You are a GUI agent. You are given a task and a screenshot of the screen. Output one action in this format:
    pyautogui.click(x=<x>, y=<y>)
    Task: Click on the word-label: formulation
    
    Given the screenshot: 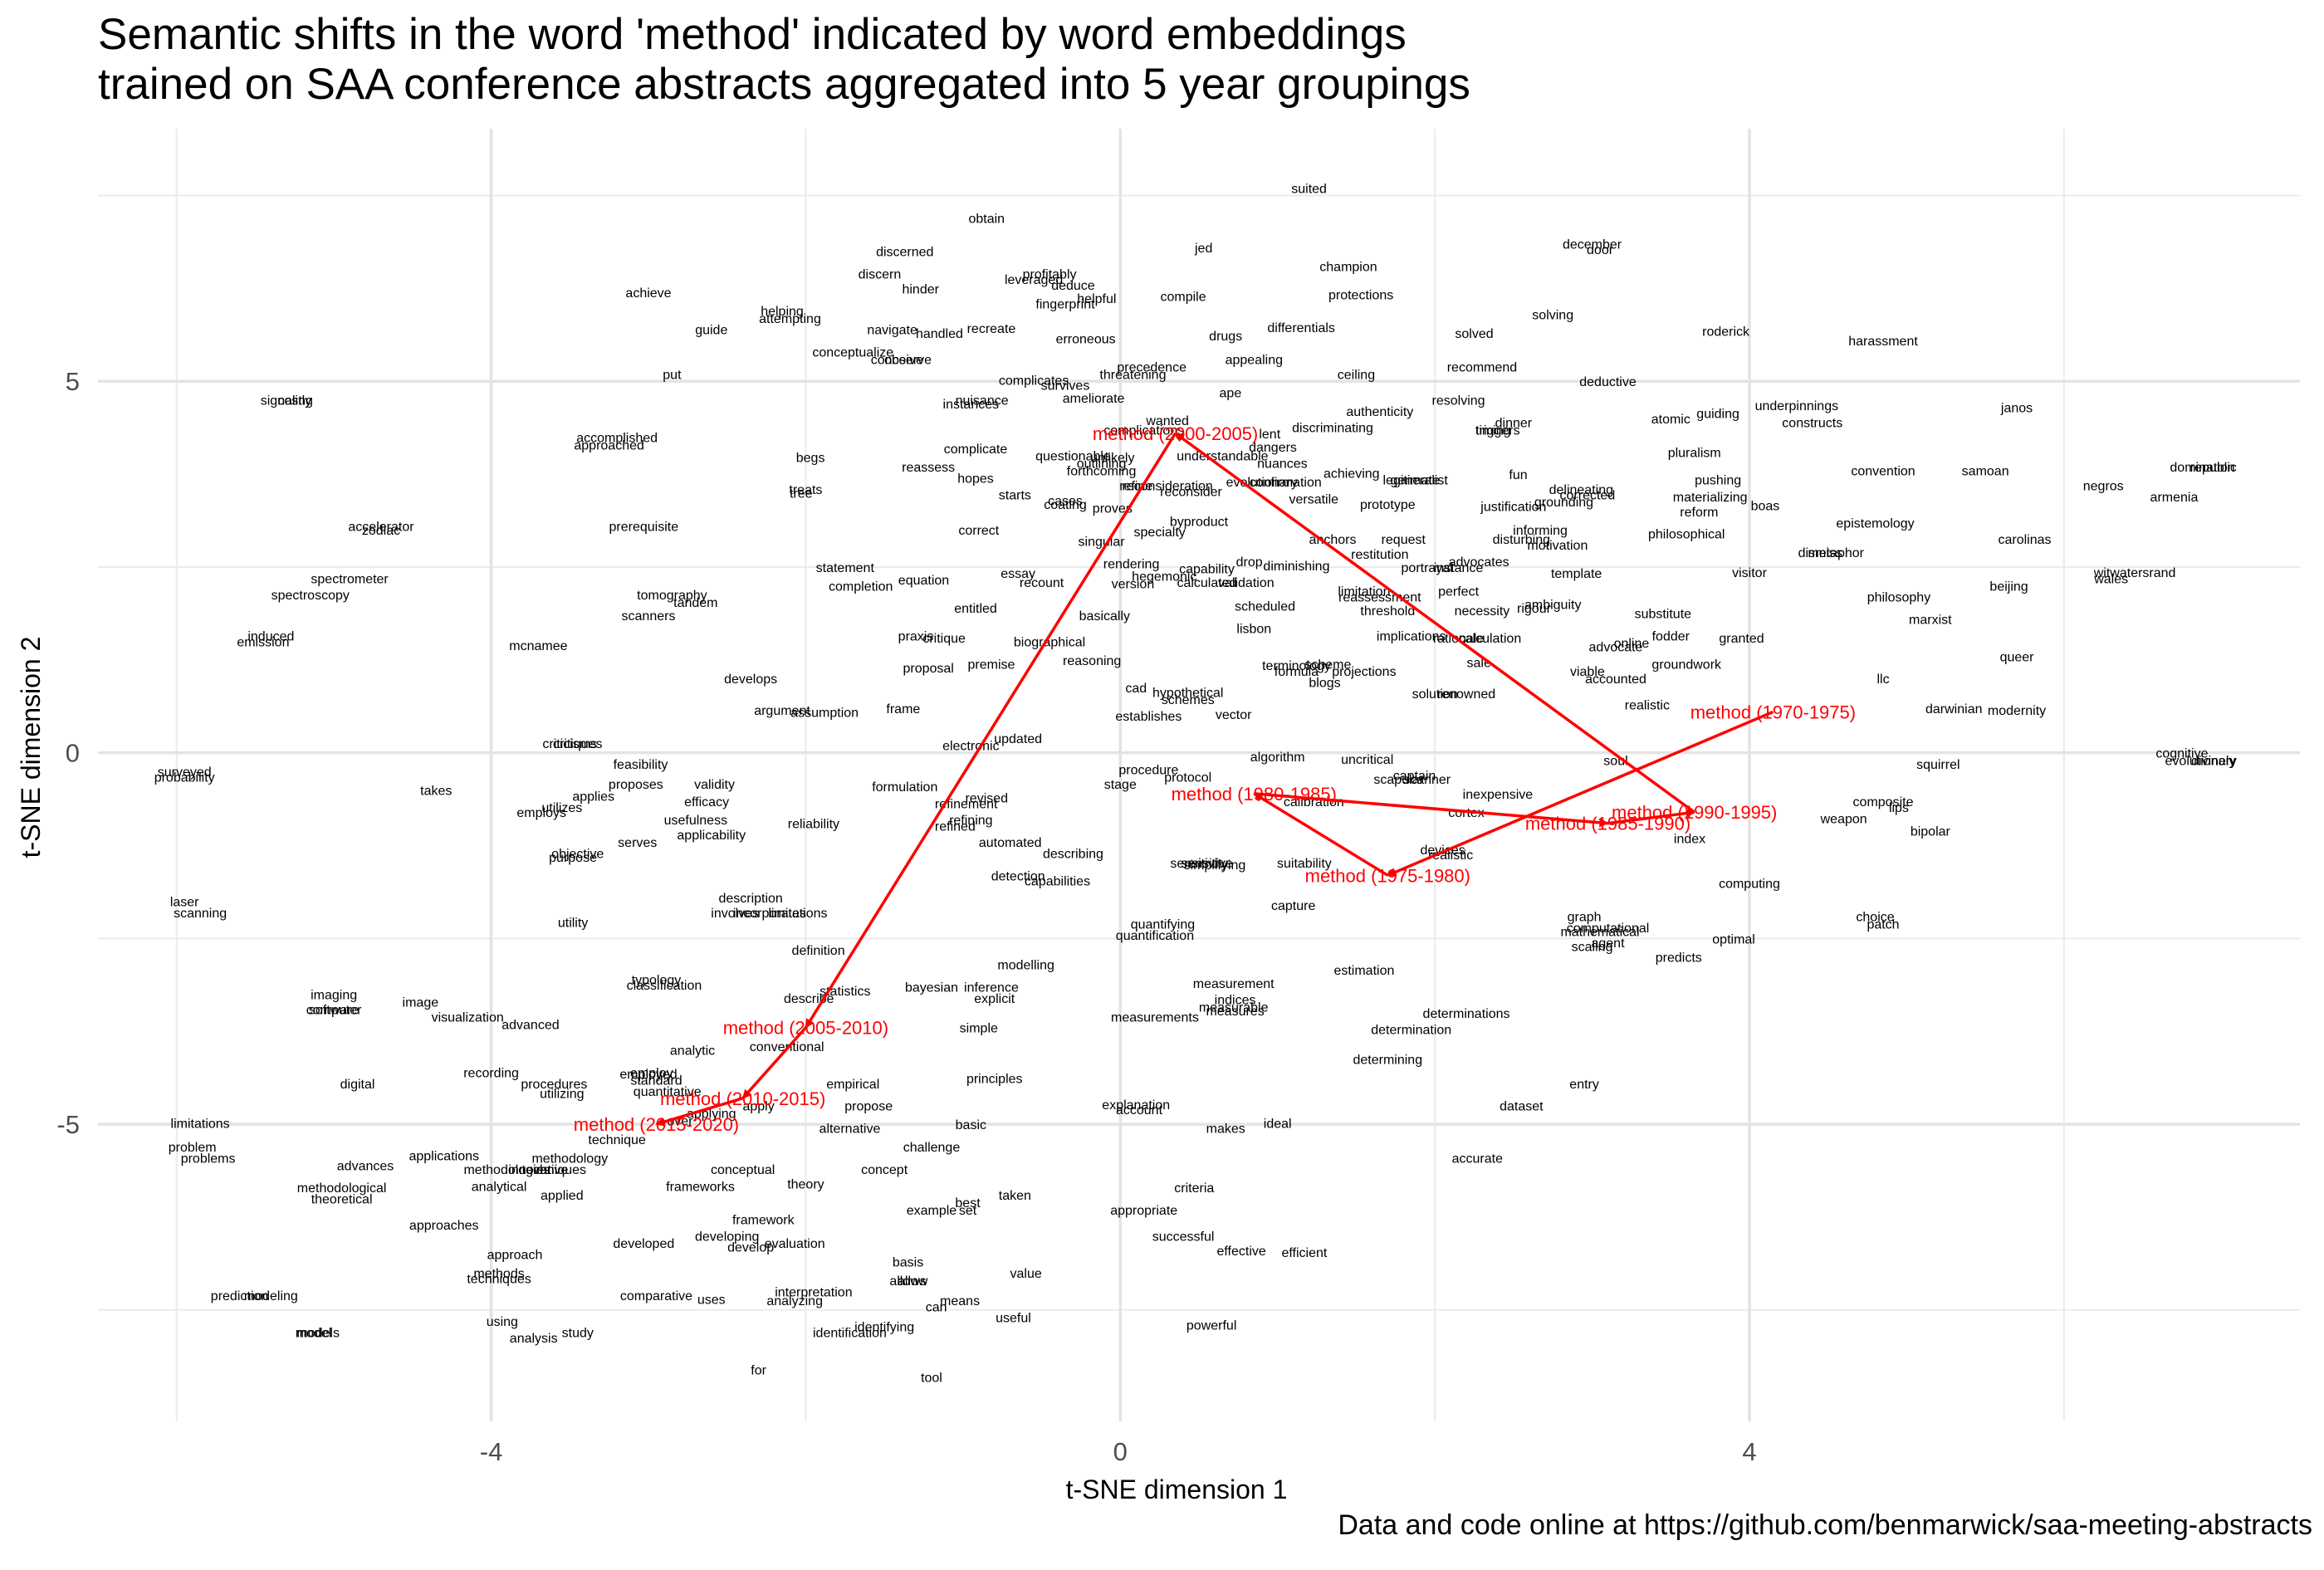 What is the action you would take?
    pyautogui.click(x=904, y=787)
    